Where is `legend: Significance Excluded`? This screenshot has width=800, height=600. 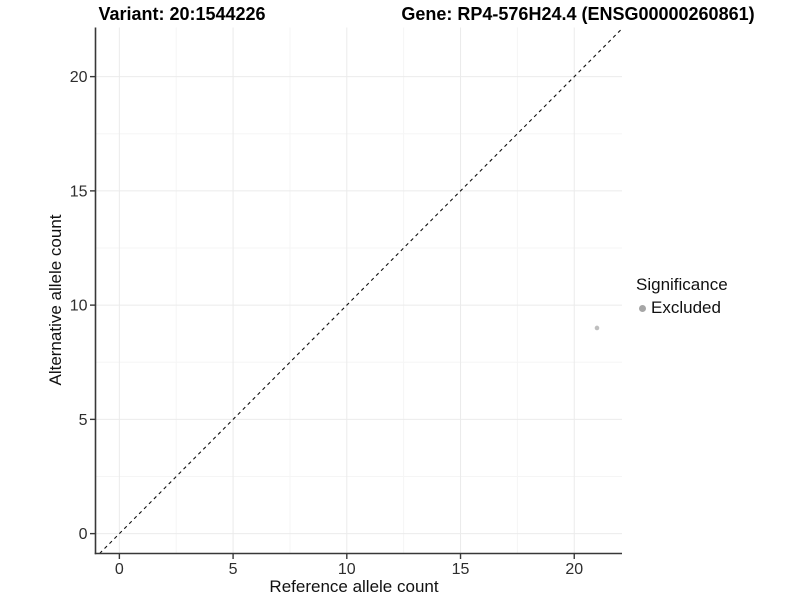 legend: Significance Excluded is located at coordinates (682, 296).